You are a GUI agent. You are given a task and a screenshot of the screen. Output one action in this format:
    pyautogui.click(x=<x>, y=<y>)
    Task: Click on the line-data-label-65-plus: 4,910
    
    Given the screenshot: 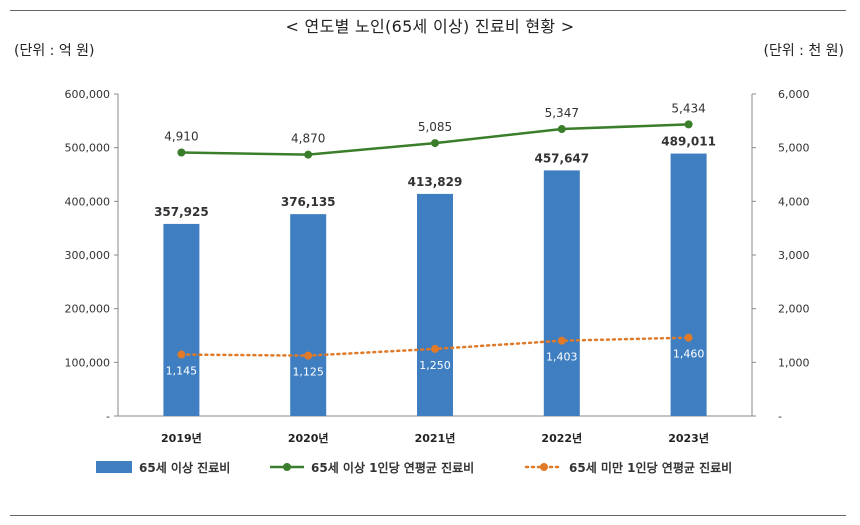 What is the action you would take?
    pyautogui.click(x=181, y=136)
    